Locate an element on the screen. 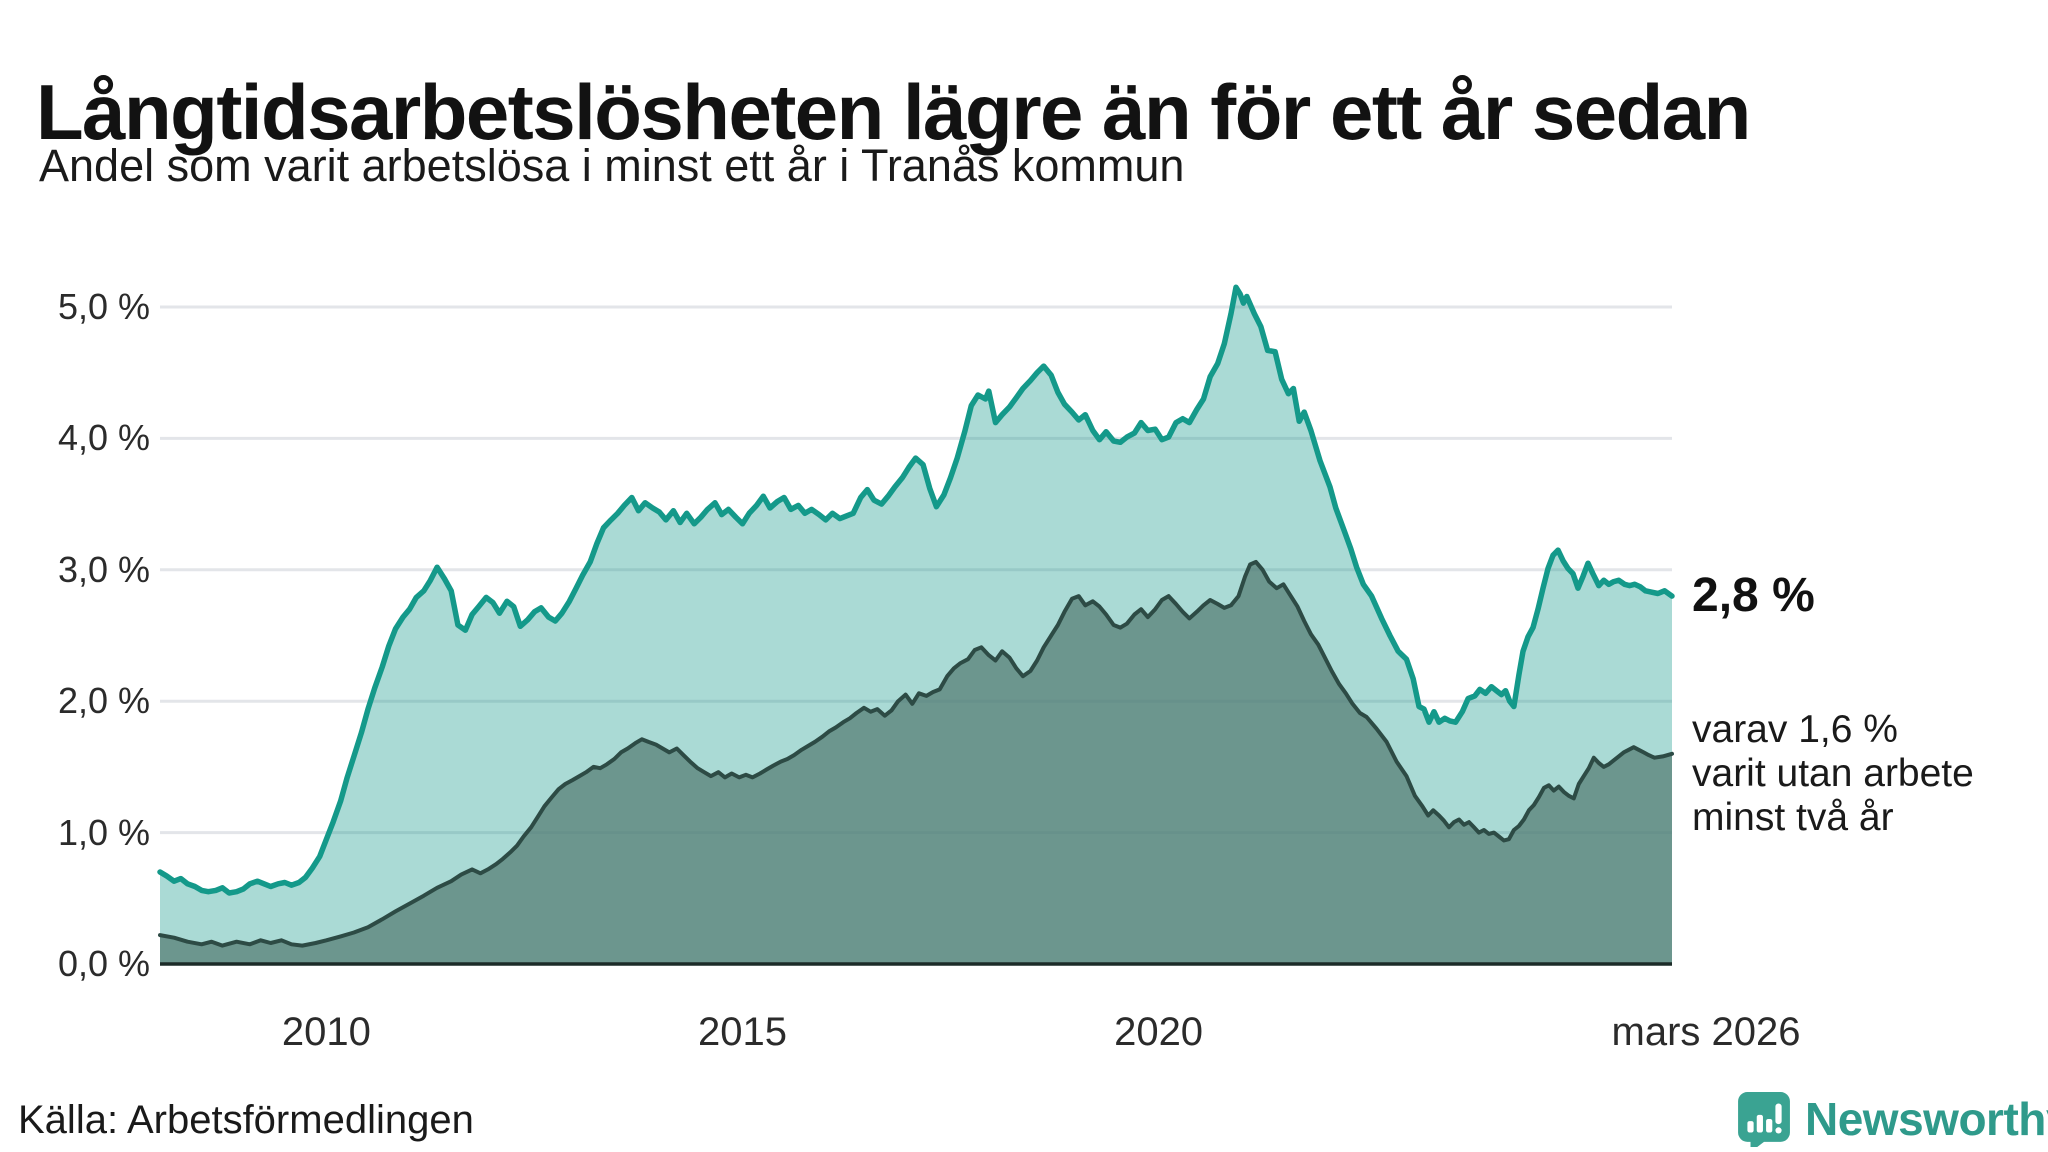 This screenshot has width=2048, height=1152. newsworthy-brand: Newsworthy is located at coordinates (1892, 1119).